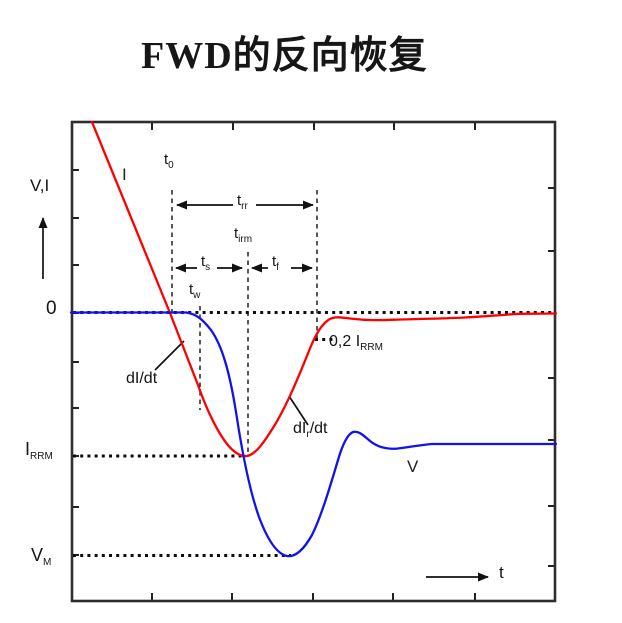 The height and width of the screenshot is (623, 622). I want to click on tirm-label: tirm, so click(243, 235).